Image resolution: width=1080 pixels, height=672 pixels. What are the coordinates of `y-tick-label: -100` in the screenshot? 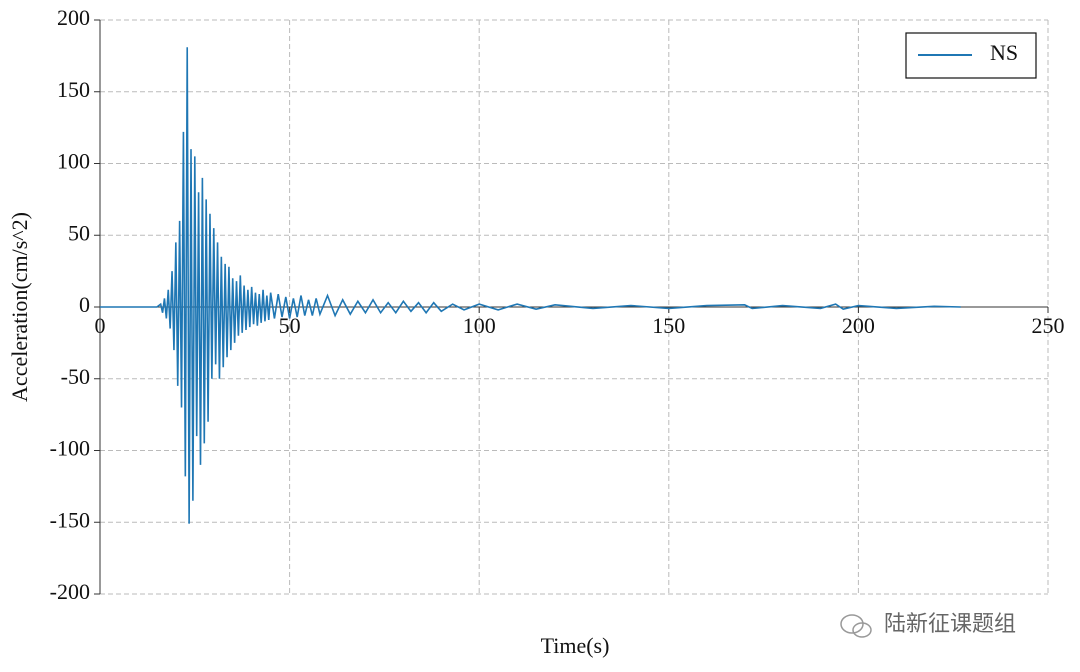 It's located at (70, 448).